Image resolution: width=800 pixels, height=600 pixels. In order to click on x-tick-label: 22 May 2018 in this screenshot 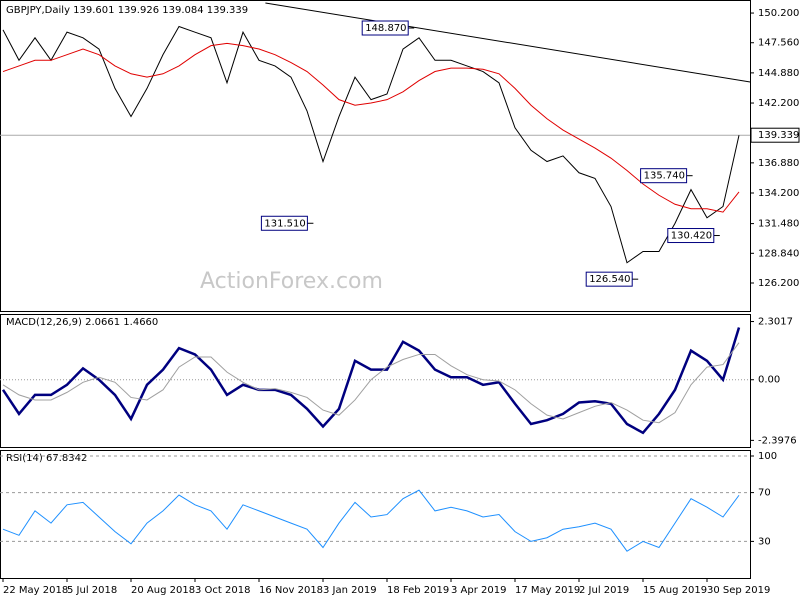, I will do `click(35, 590)`.